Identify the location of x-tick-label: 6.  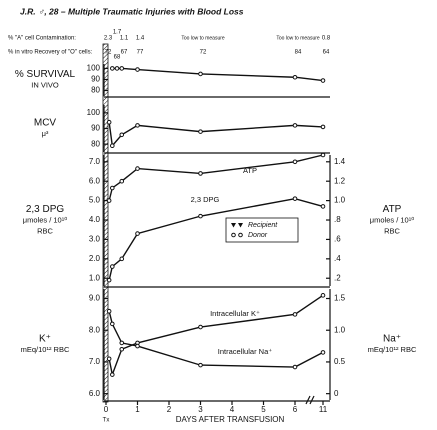
(295, 409).